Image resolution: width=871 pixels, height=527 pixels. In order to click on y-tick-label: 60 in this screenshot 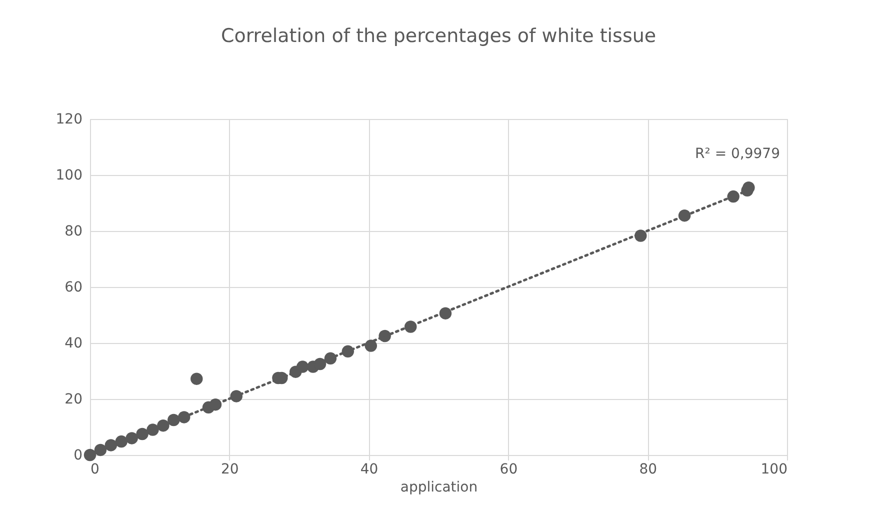, I will do `click(73, 288)`.